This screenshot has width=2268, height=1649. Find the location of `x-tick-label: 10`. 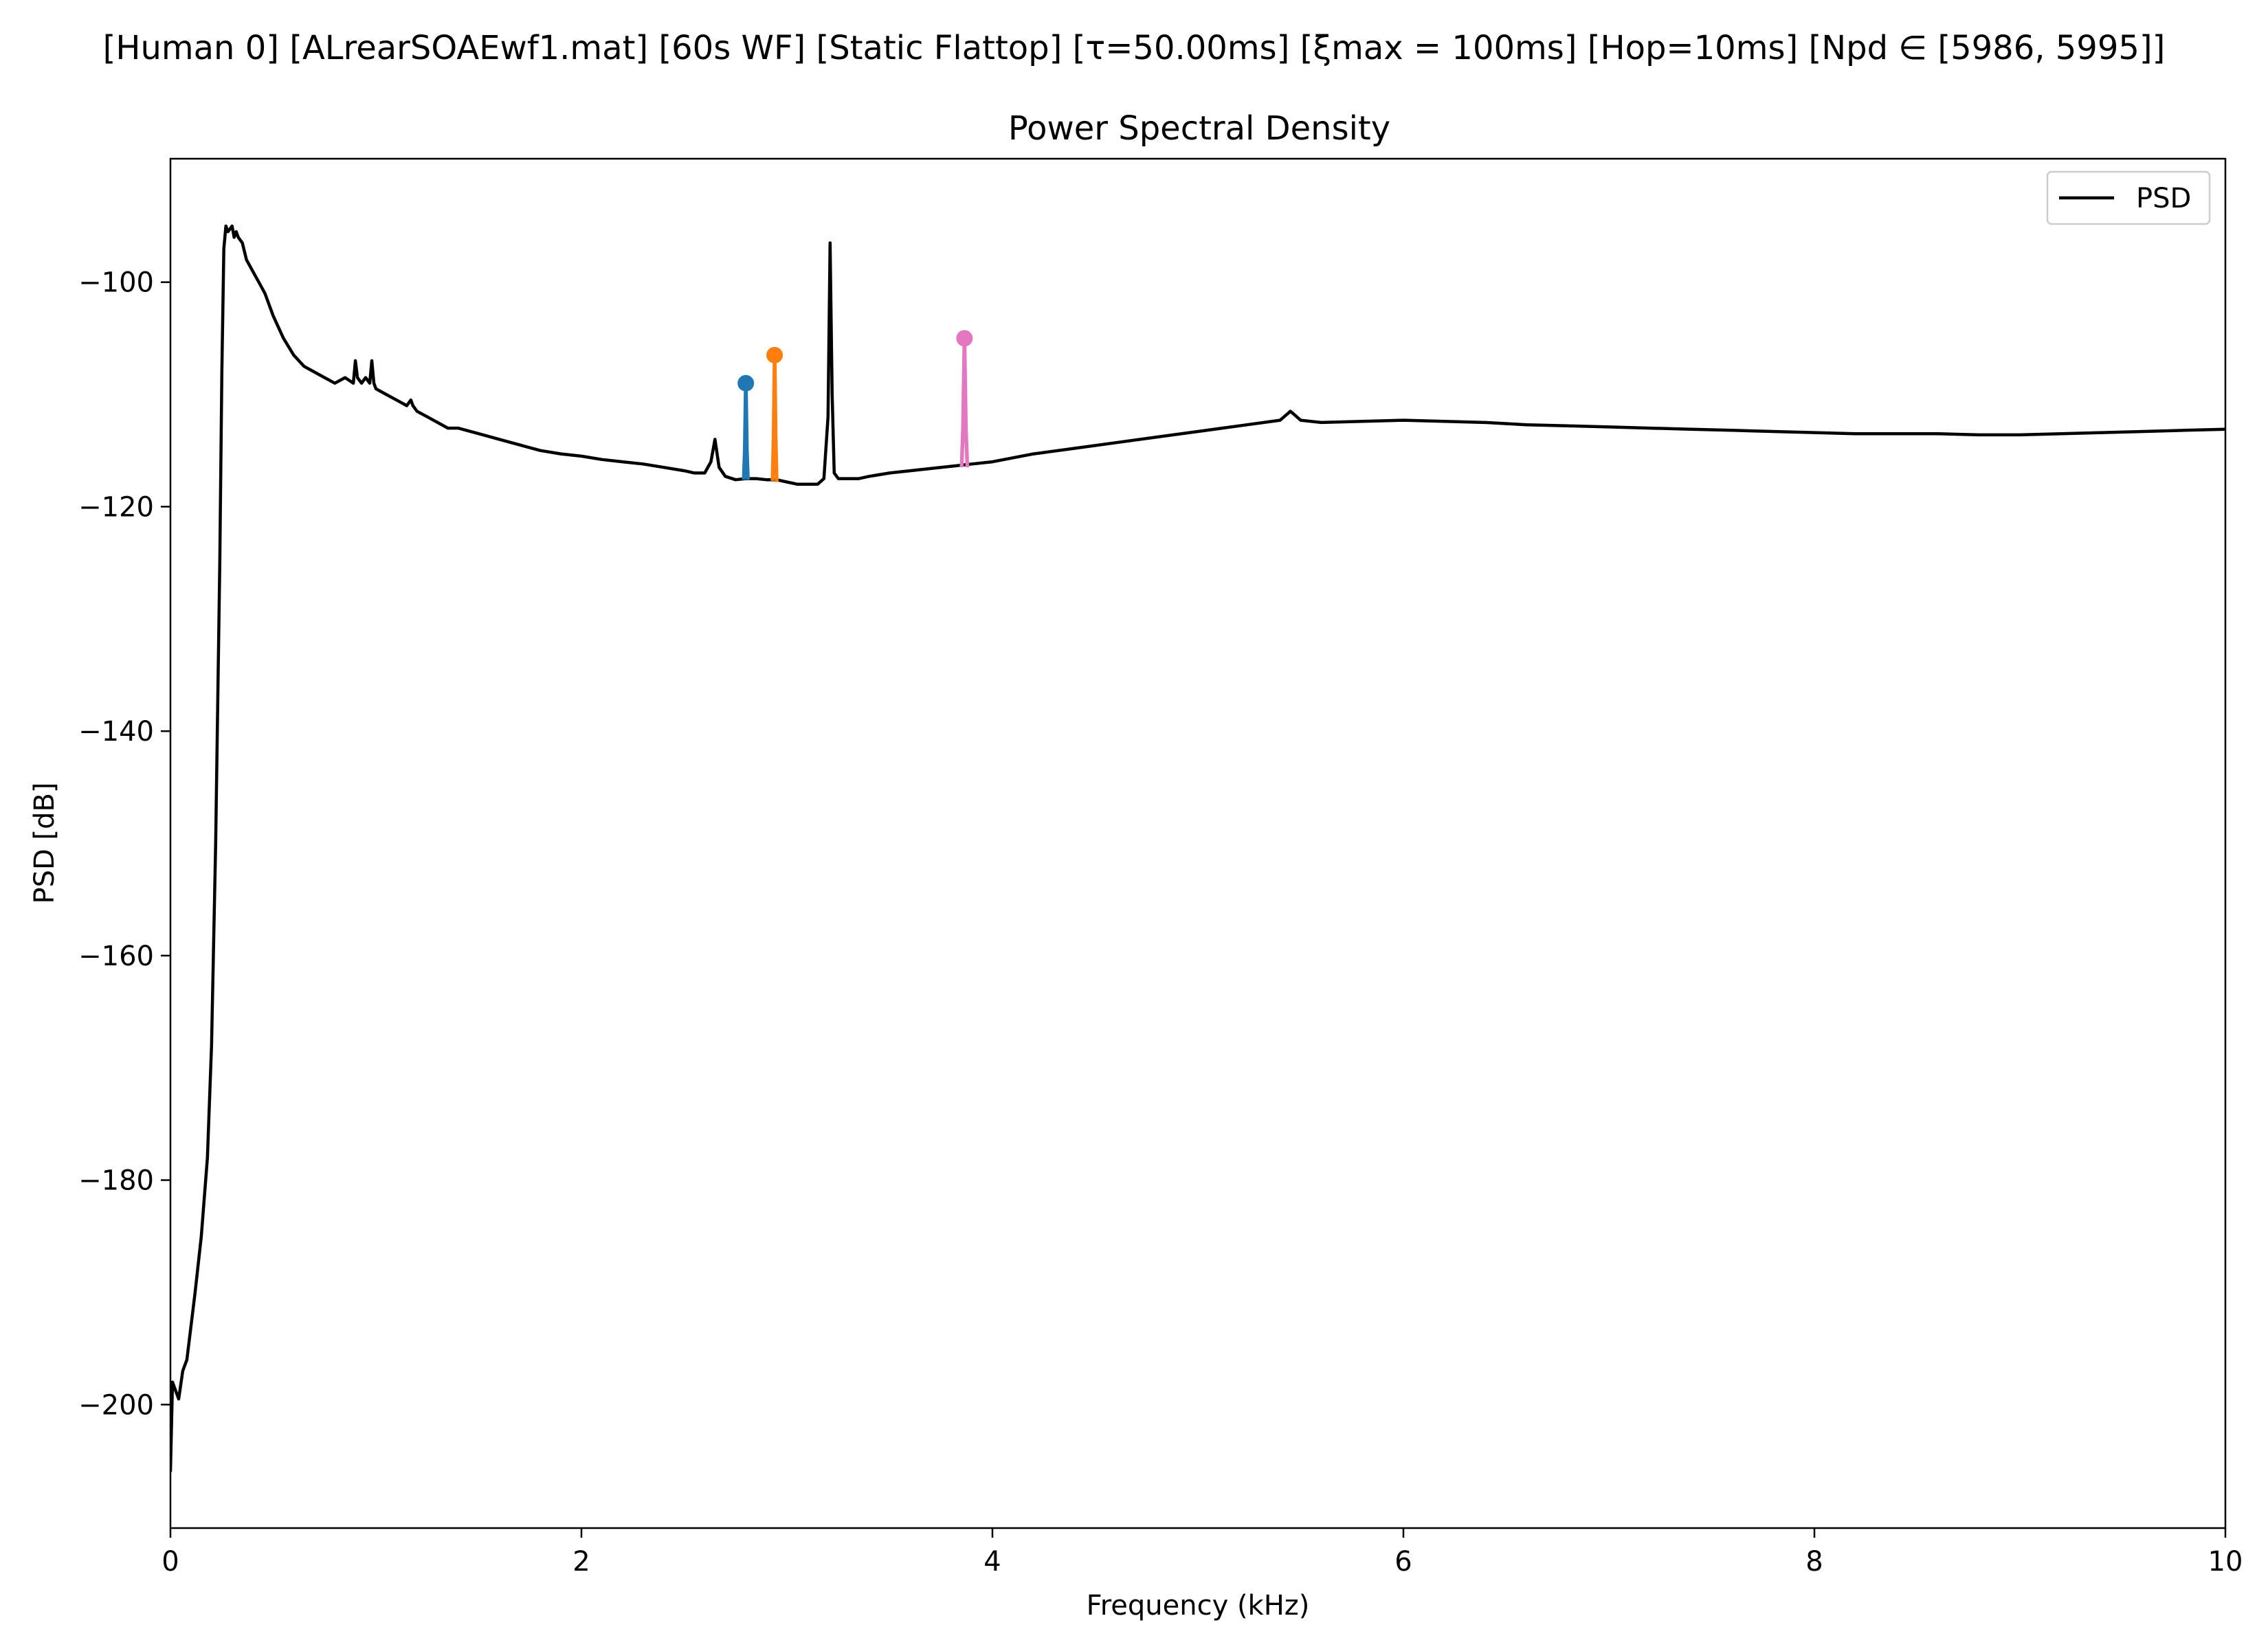

x-tick-label: 10 is located at coordinates (2225, 1562).